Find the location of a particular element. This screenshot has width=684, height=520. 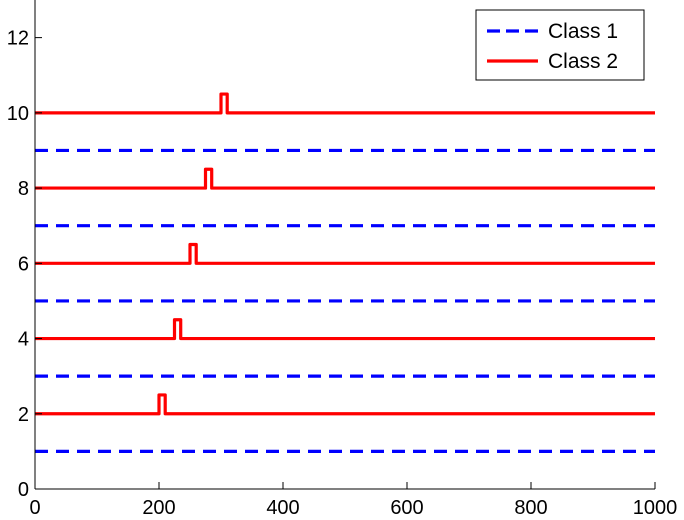

legend-box is located at coordinates (560, 45).